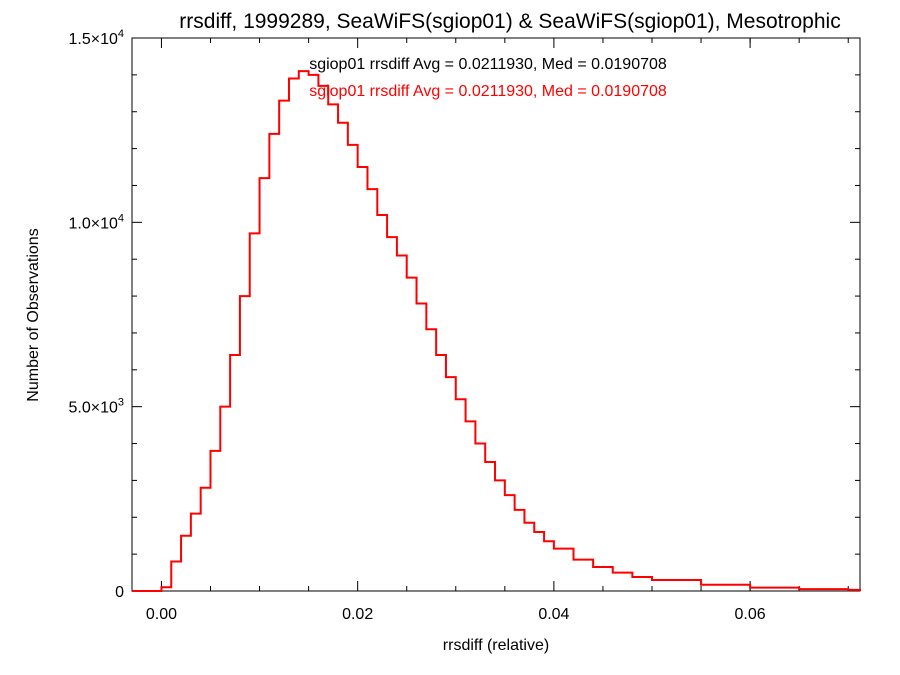 Image resolution: width=900 pixels, height=675 pixels. I want to click on x-tick-label: 0.04, so click(553, 614).